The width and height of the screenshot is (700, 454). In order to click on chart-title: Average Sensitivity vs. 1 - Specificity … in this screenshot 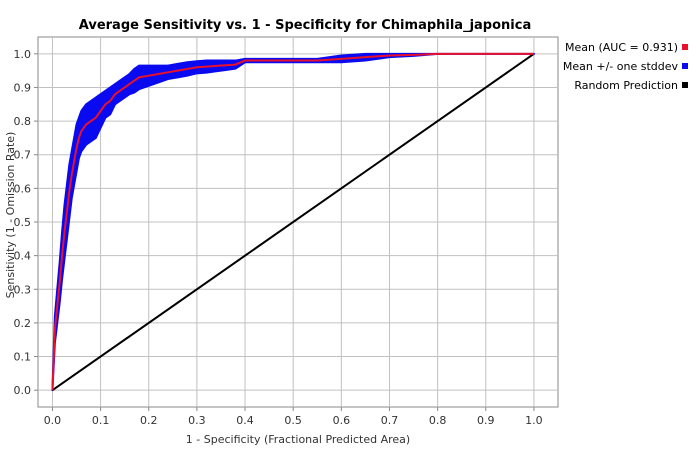, I will do `click(305, 25)`.